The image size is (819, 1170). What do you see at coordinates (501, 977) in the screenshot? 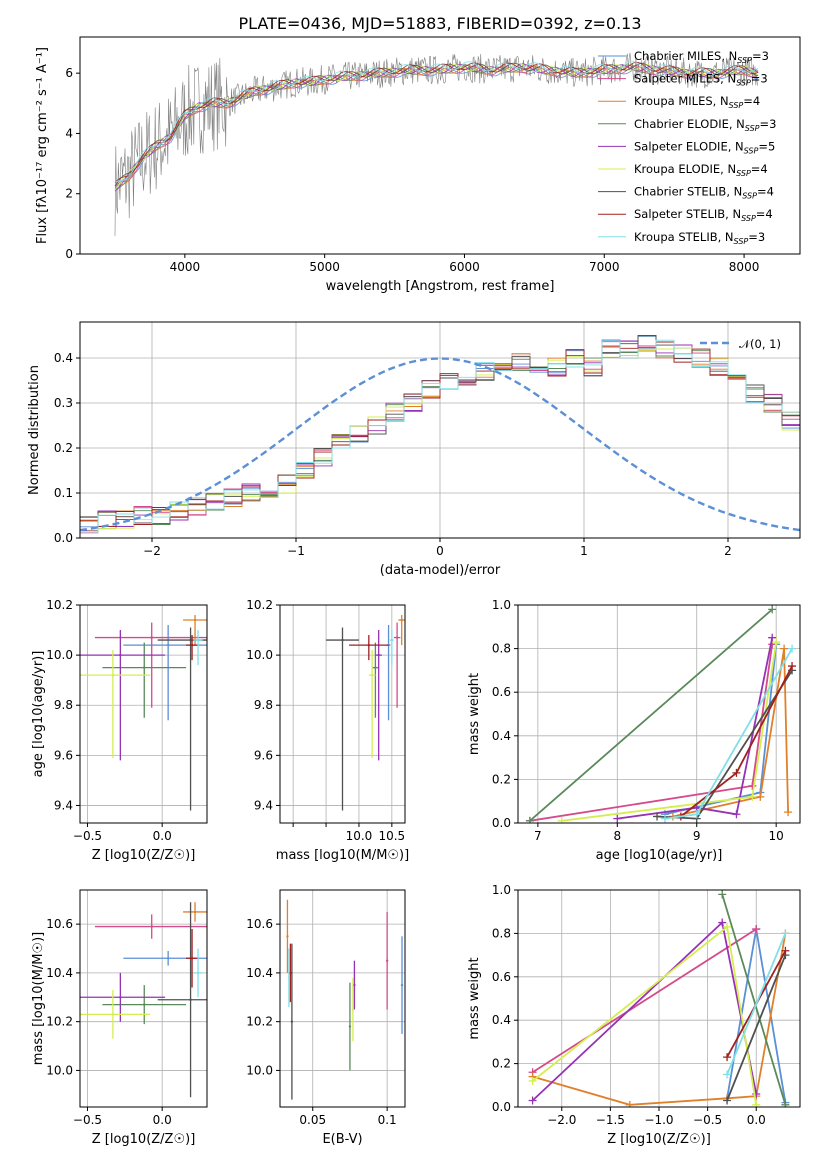
I see `y-tick-label: 0.6` at bounding box center [501, 977].